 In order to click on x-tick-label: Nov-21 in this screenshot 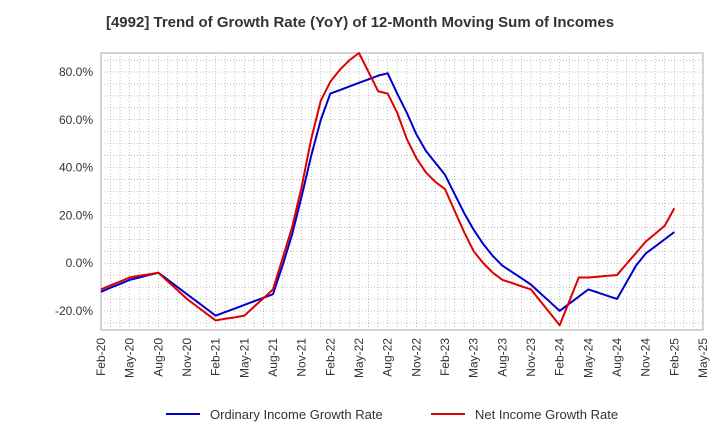, I will do `click(302, 357)`.